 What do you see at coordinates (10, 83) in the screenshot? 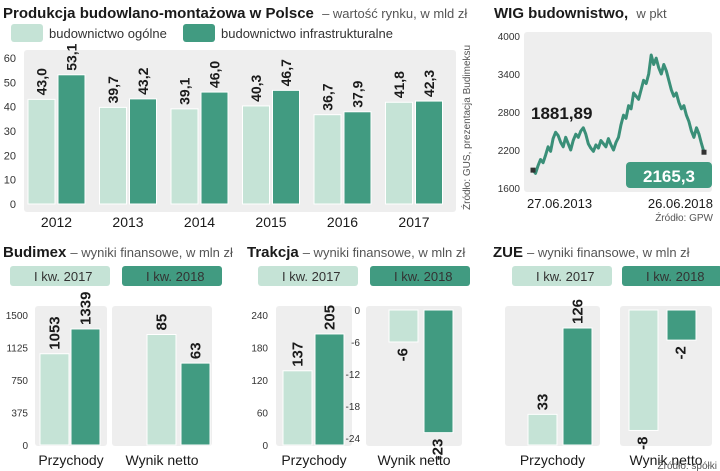
I see `construction-y-tick: 50` at bounding box center [10, 83].